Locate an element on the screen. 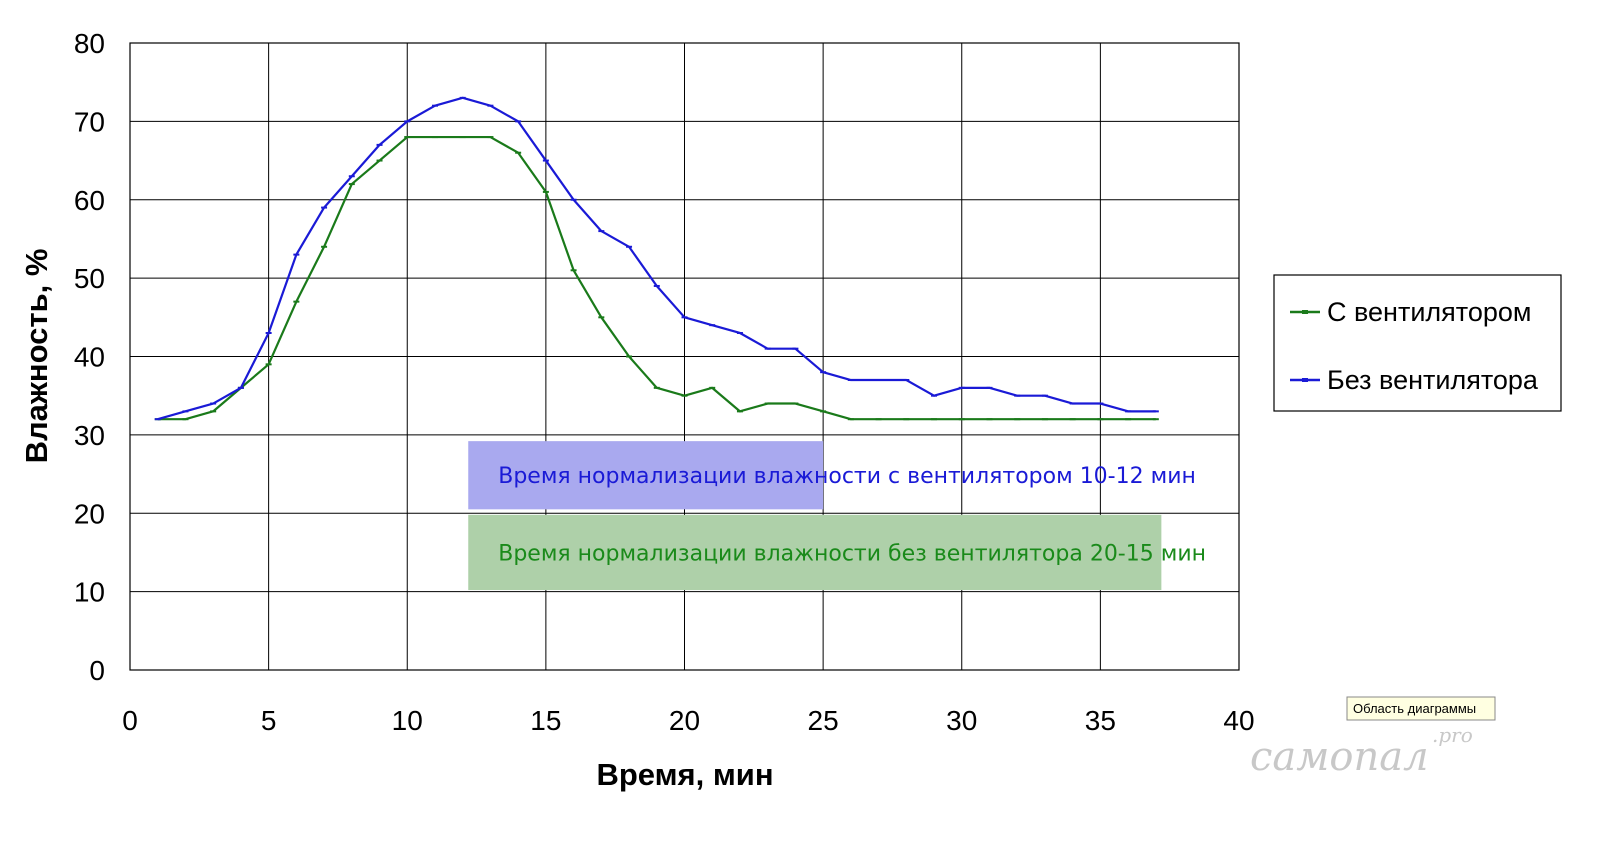  x-tick-label: 10 is located at coordinates (407, 720).